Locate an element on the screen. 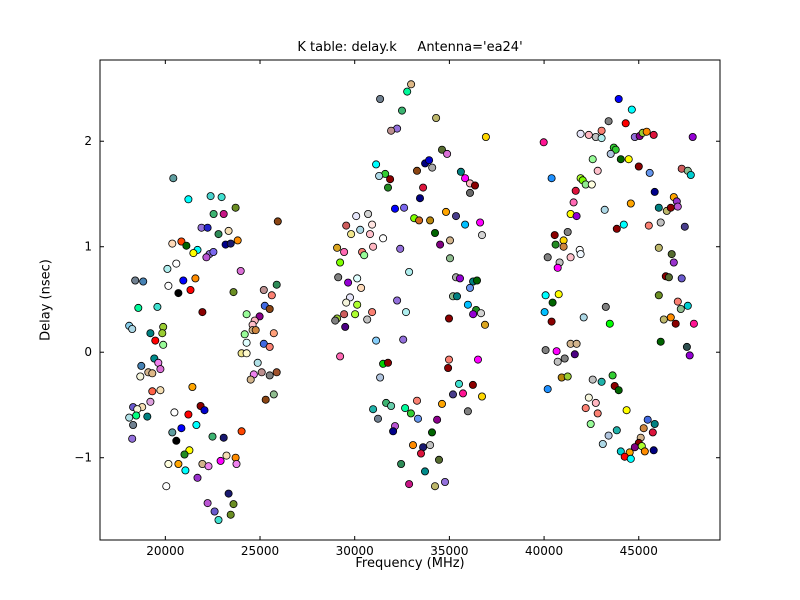 The width and height of the screenshot is (800, 600). y-axis-label: Delay (nsec) is located at coordinates (46, 300).